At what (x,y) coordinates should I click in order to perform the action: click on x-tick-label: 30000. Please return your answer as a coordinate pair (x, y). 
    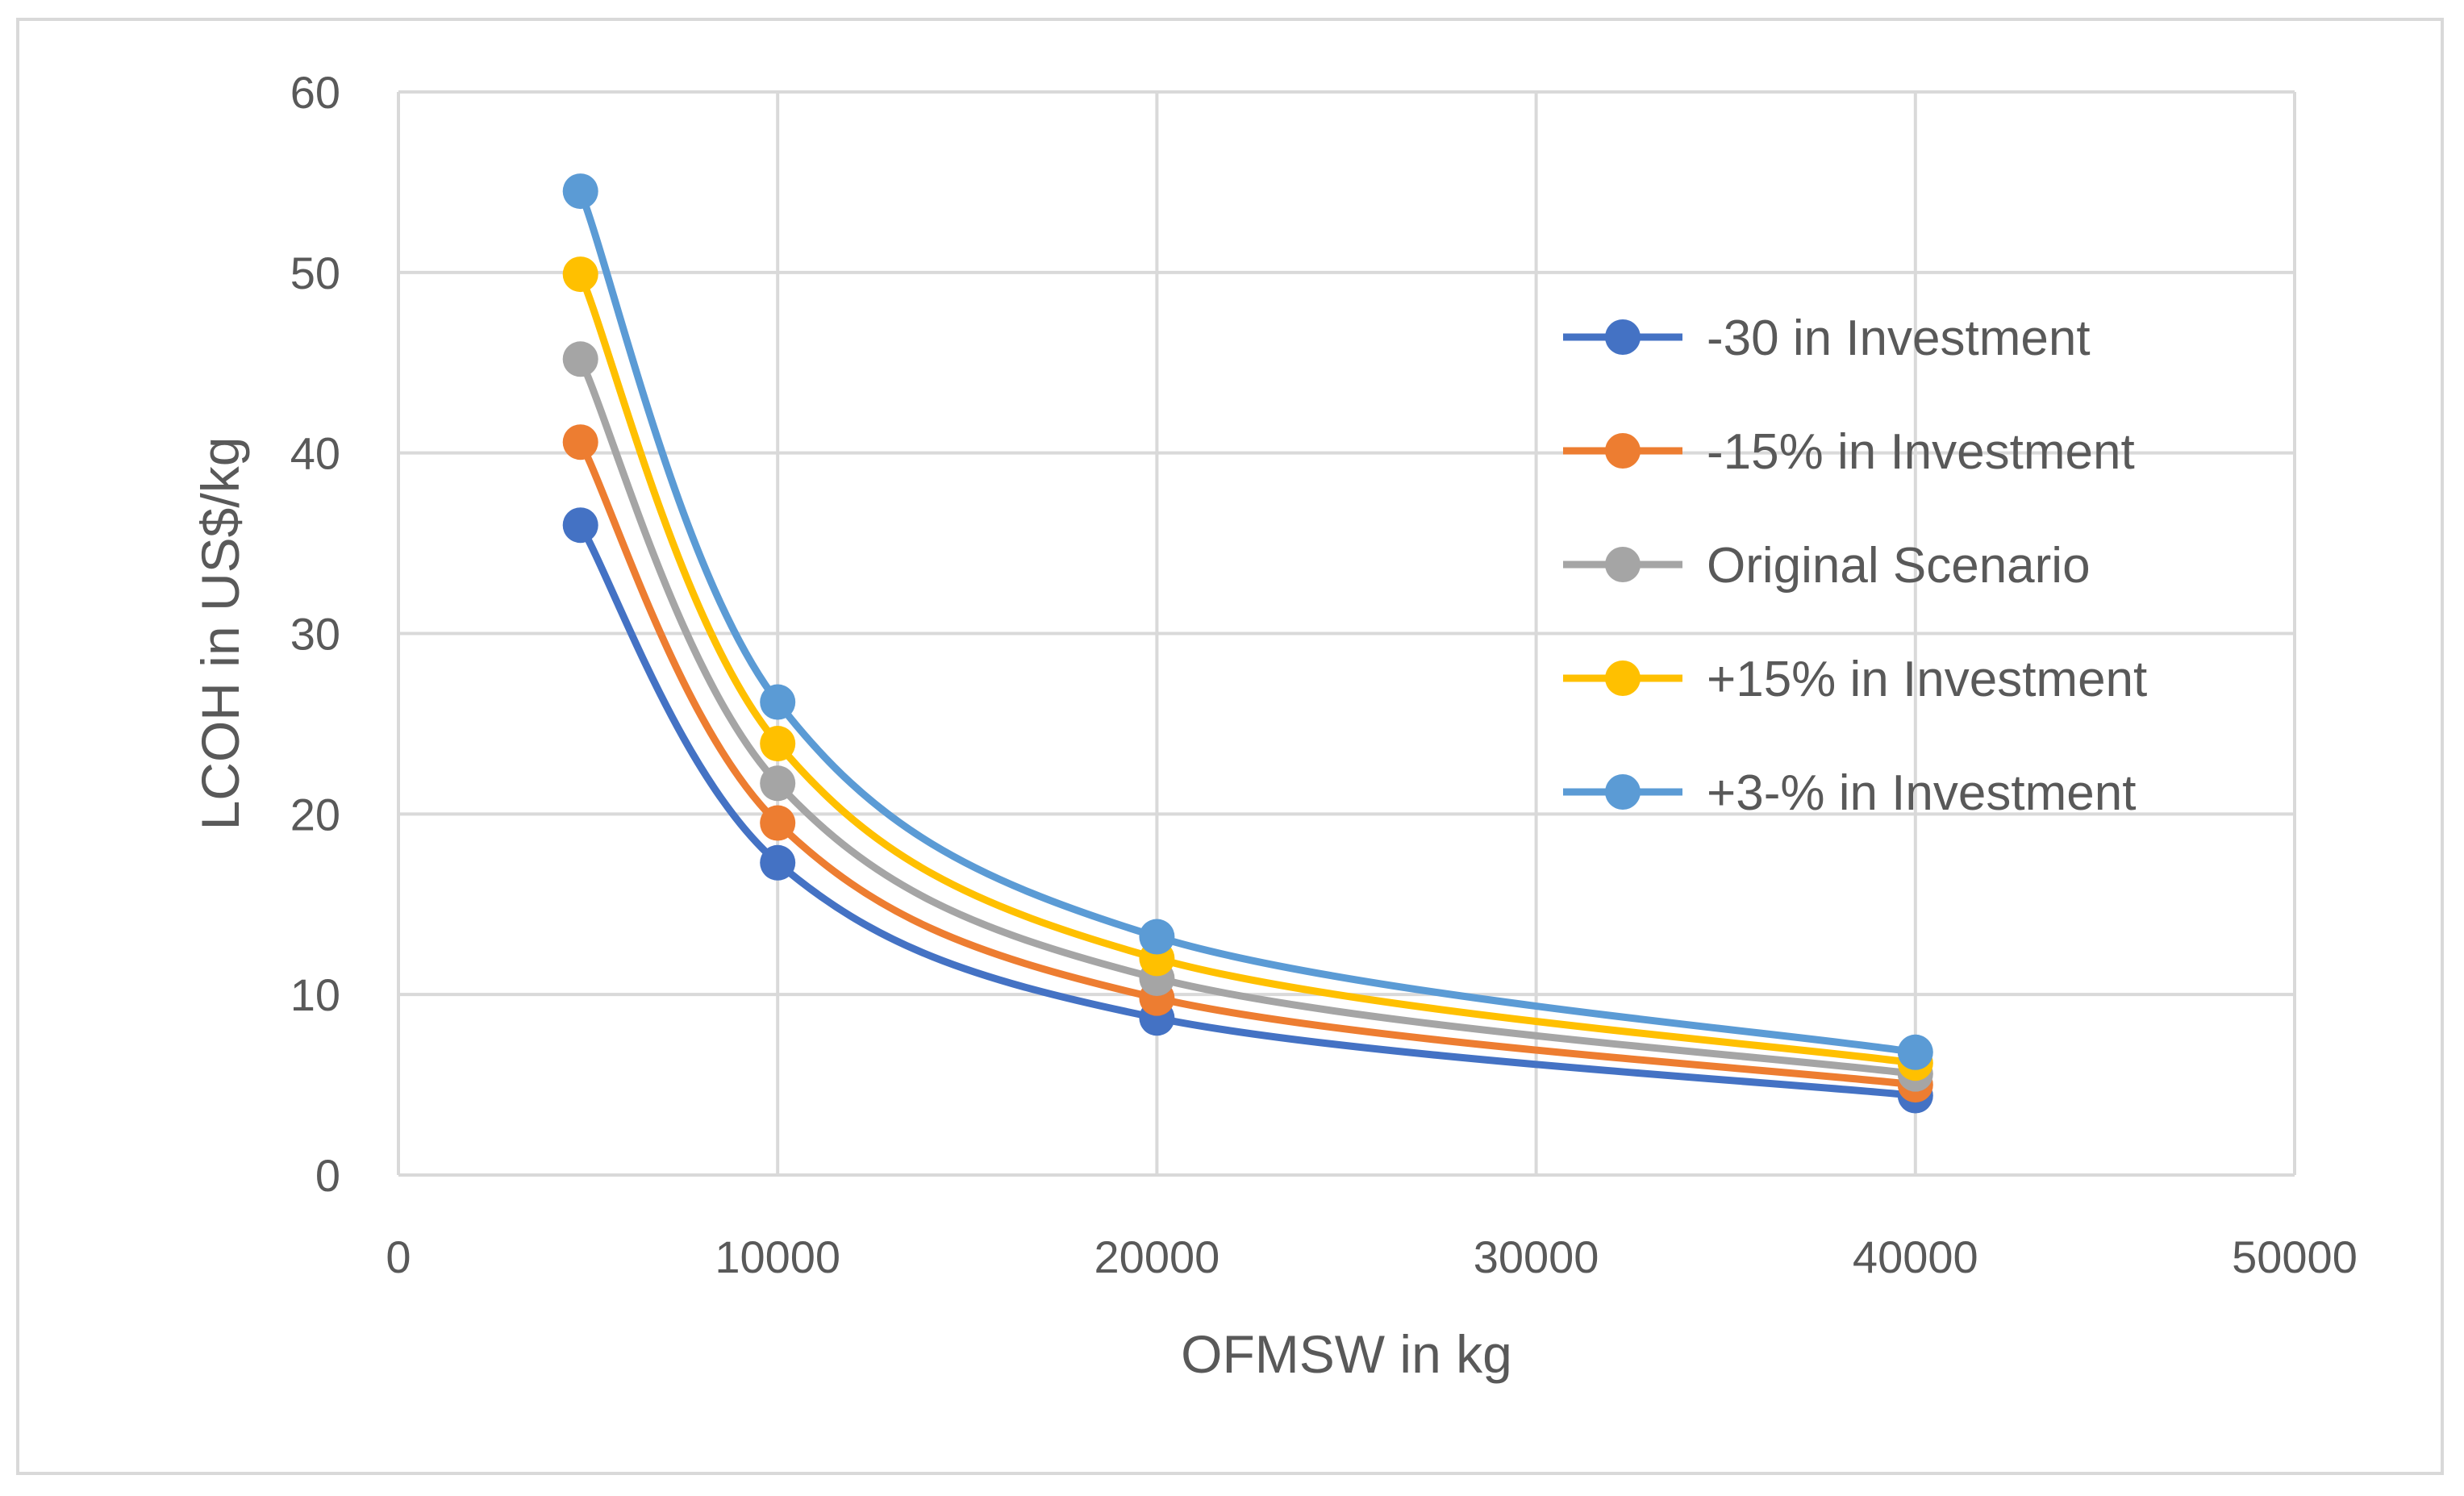
    Looking at the image, I should click on (1536, 1256).